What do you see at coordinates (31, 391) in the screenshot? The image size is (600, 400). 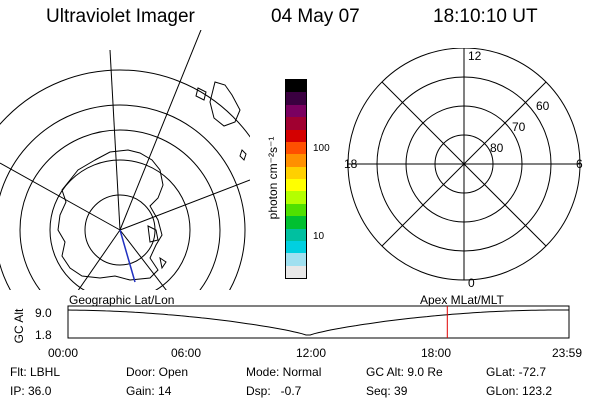 I see `info-ip: IP: 36.0` at bounding box center [31, 391].